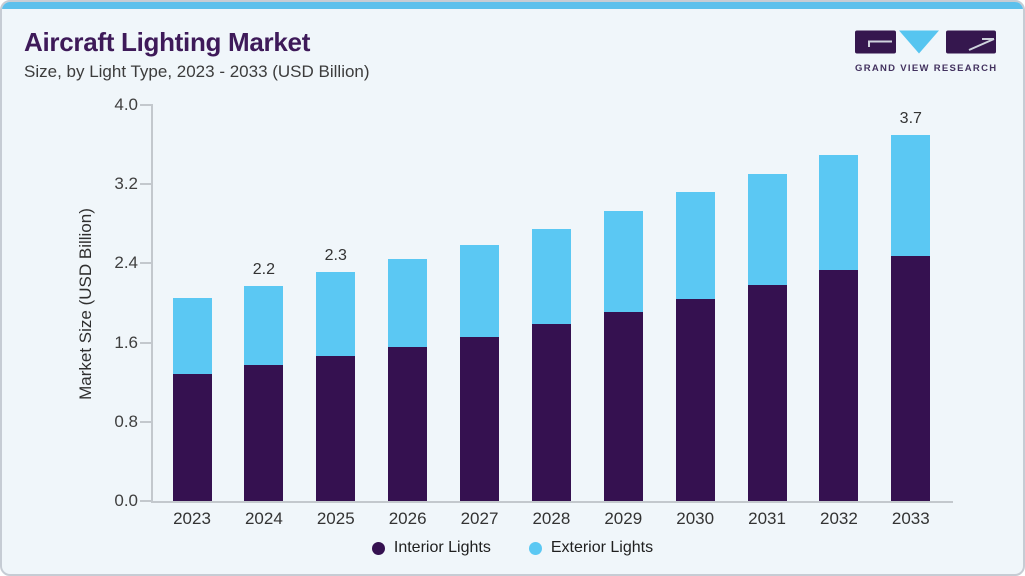  Describe the element at coordinates (880, 43) in the screenshot. I see `logo-g-glyph` at that location.